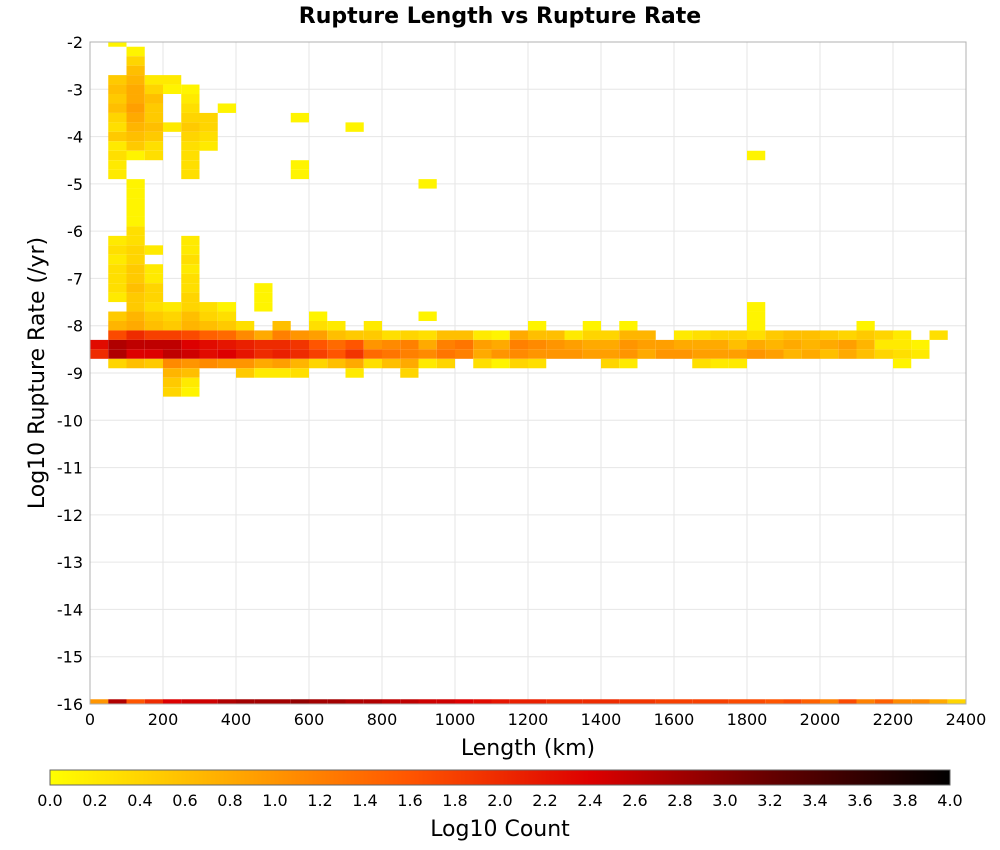 The image size is (1000, 850). Describe the element at coordinates (904, 800) in the screenshot. I see `colorbar-tick-label: 3.8` at that location.